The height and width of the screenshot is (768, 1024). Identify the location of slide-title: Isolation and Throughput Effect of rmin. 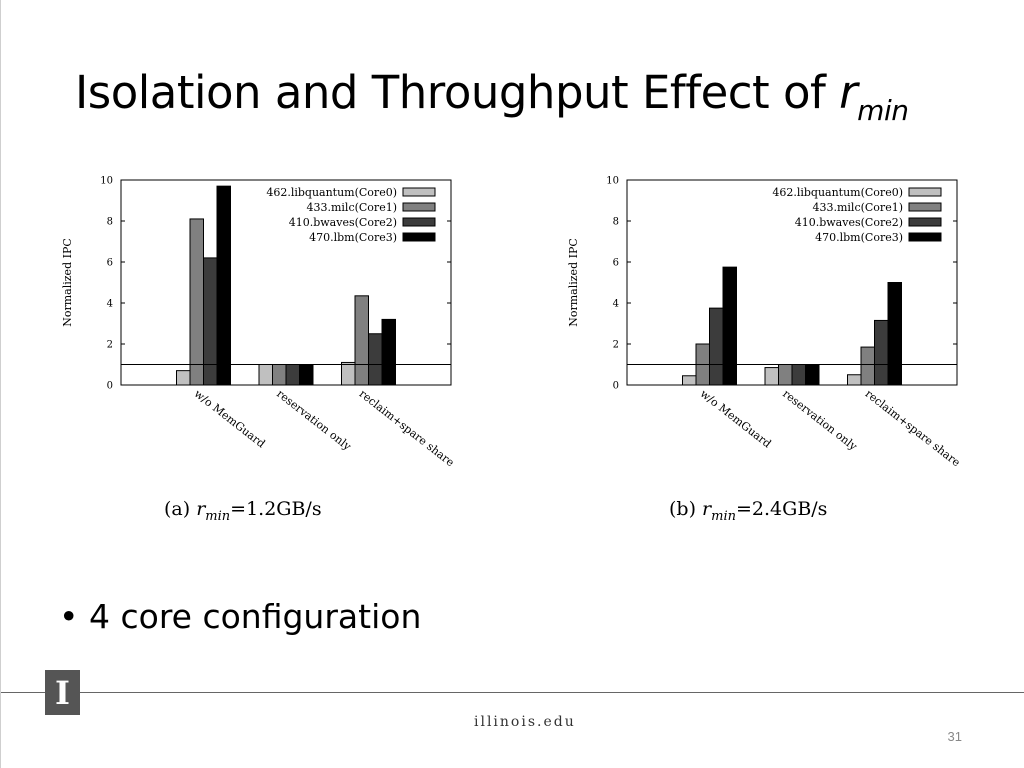
(492, 96).